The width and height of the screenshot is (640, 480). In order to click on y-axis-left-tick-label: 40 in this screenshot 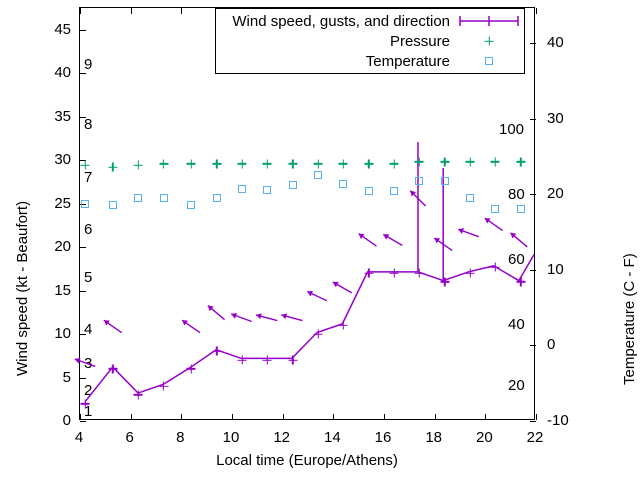, I will do `click(62, 73)`.